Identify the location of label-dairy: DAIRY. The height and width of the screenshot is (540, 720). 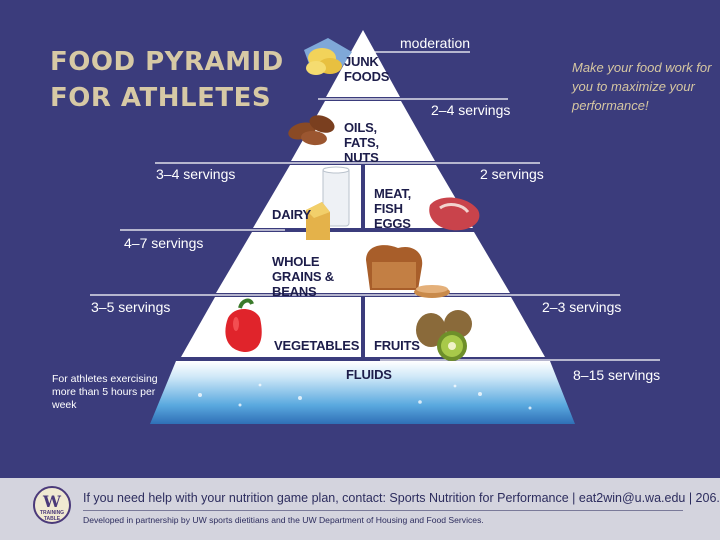
(291, 214).